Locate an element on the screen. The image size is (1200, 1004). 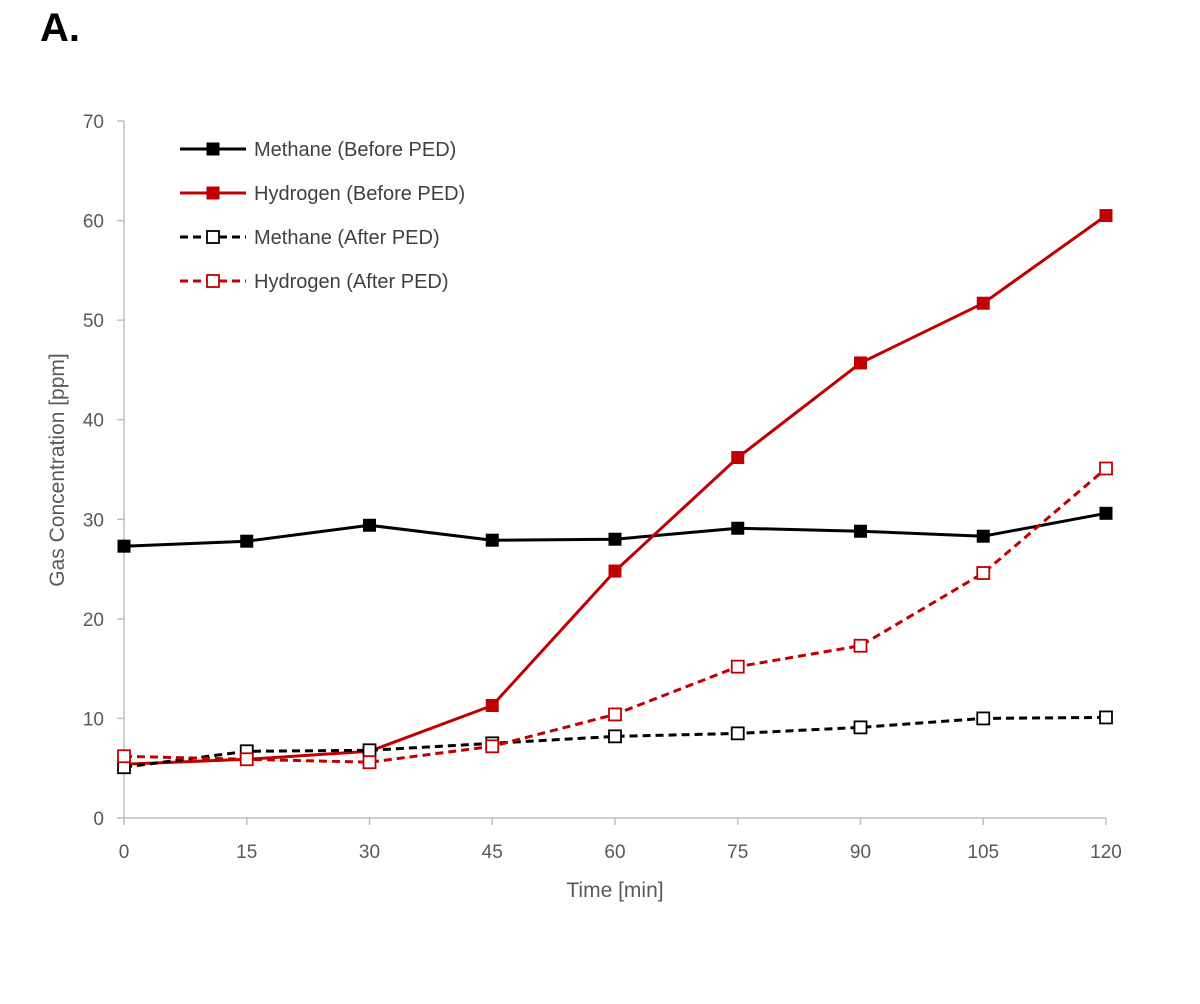
y-tick-label: 40 is located at coordinates (93, 421).